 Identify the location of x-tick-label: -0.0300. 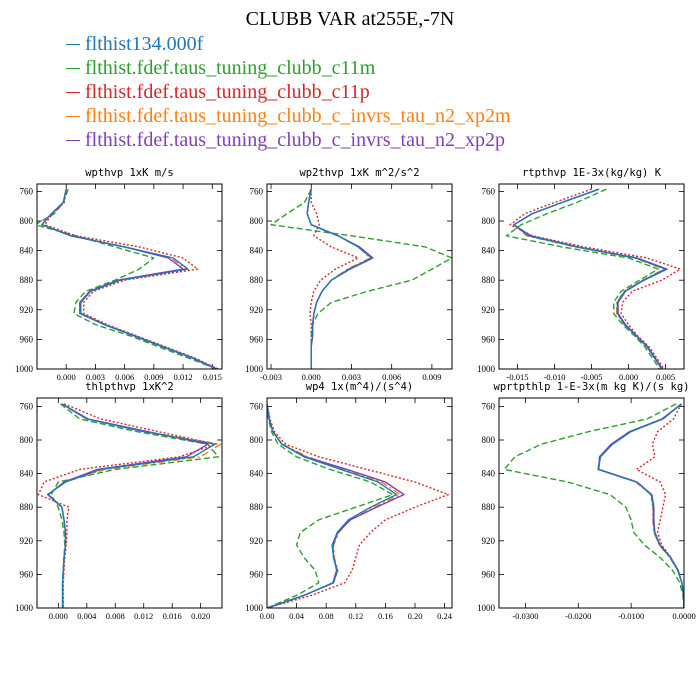
(525, 616).